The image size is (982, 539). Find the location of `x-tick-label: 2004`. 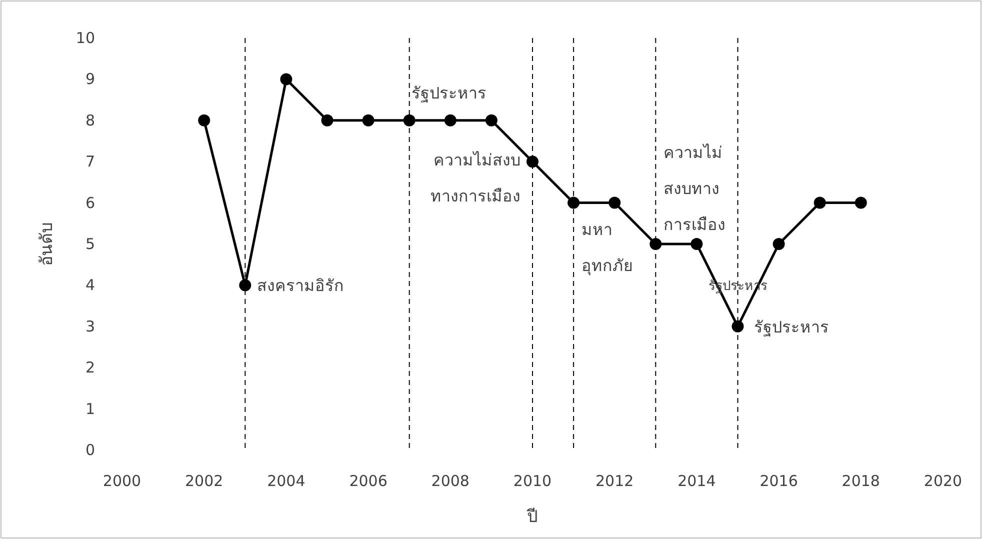

x-tick-label: 2004 is located at coordinates (286, 481).